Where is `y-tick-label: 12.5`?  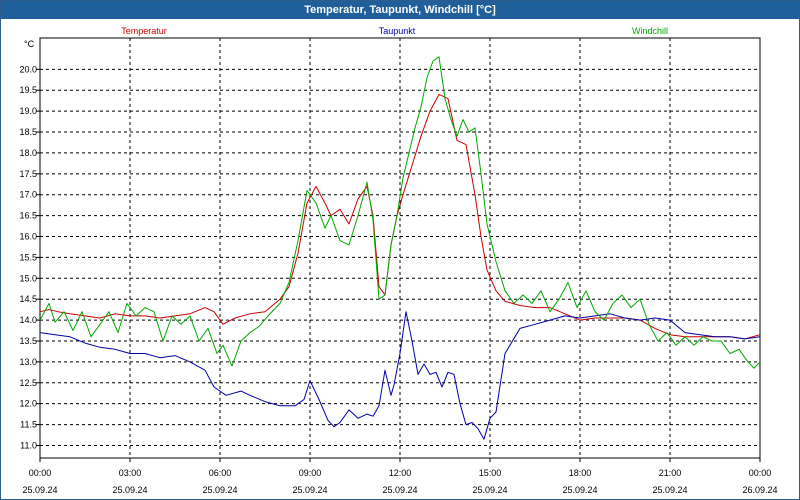
y-tick-label: 12.5 is located at coordinates (28, 383).